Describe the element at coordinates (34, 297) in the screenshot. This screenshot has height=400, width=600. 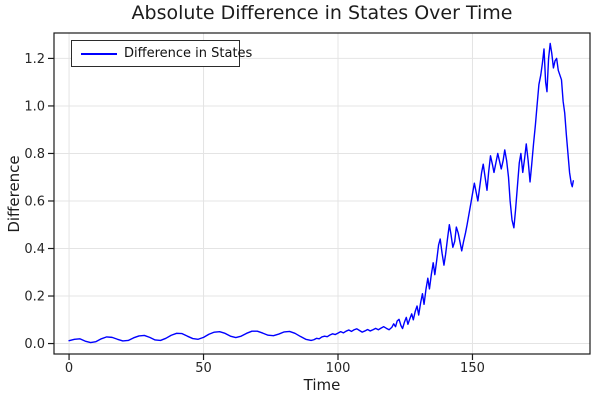
I see `y-tick-label: 0.2` at that location.